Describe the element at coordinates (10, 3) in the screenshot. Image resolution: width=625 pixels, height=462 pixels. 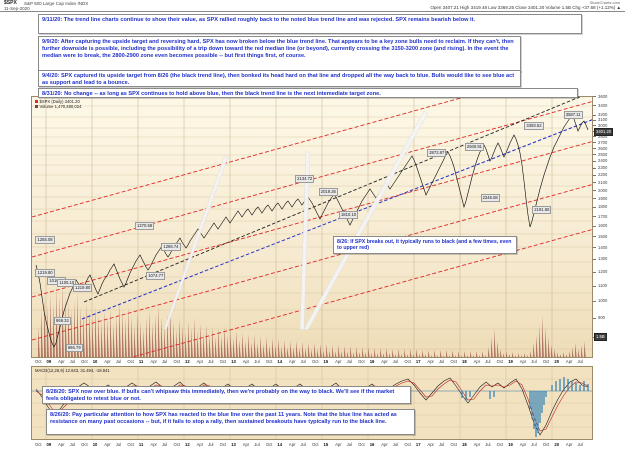
I see `ticker-symbol: $SPX` at that location.